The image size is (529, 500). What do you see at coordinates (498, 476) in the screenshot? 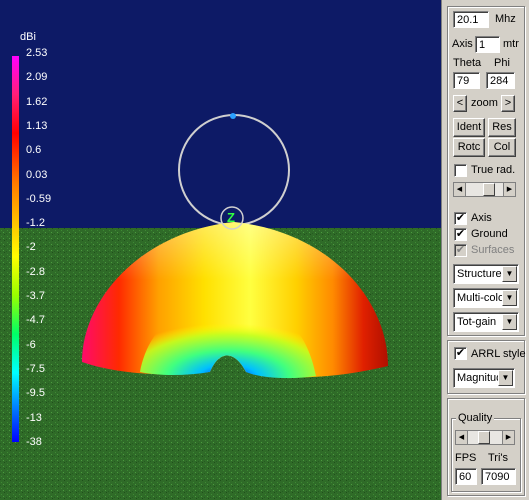
I see `tris-value: 7090` at bounding box center [498, 476].